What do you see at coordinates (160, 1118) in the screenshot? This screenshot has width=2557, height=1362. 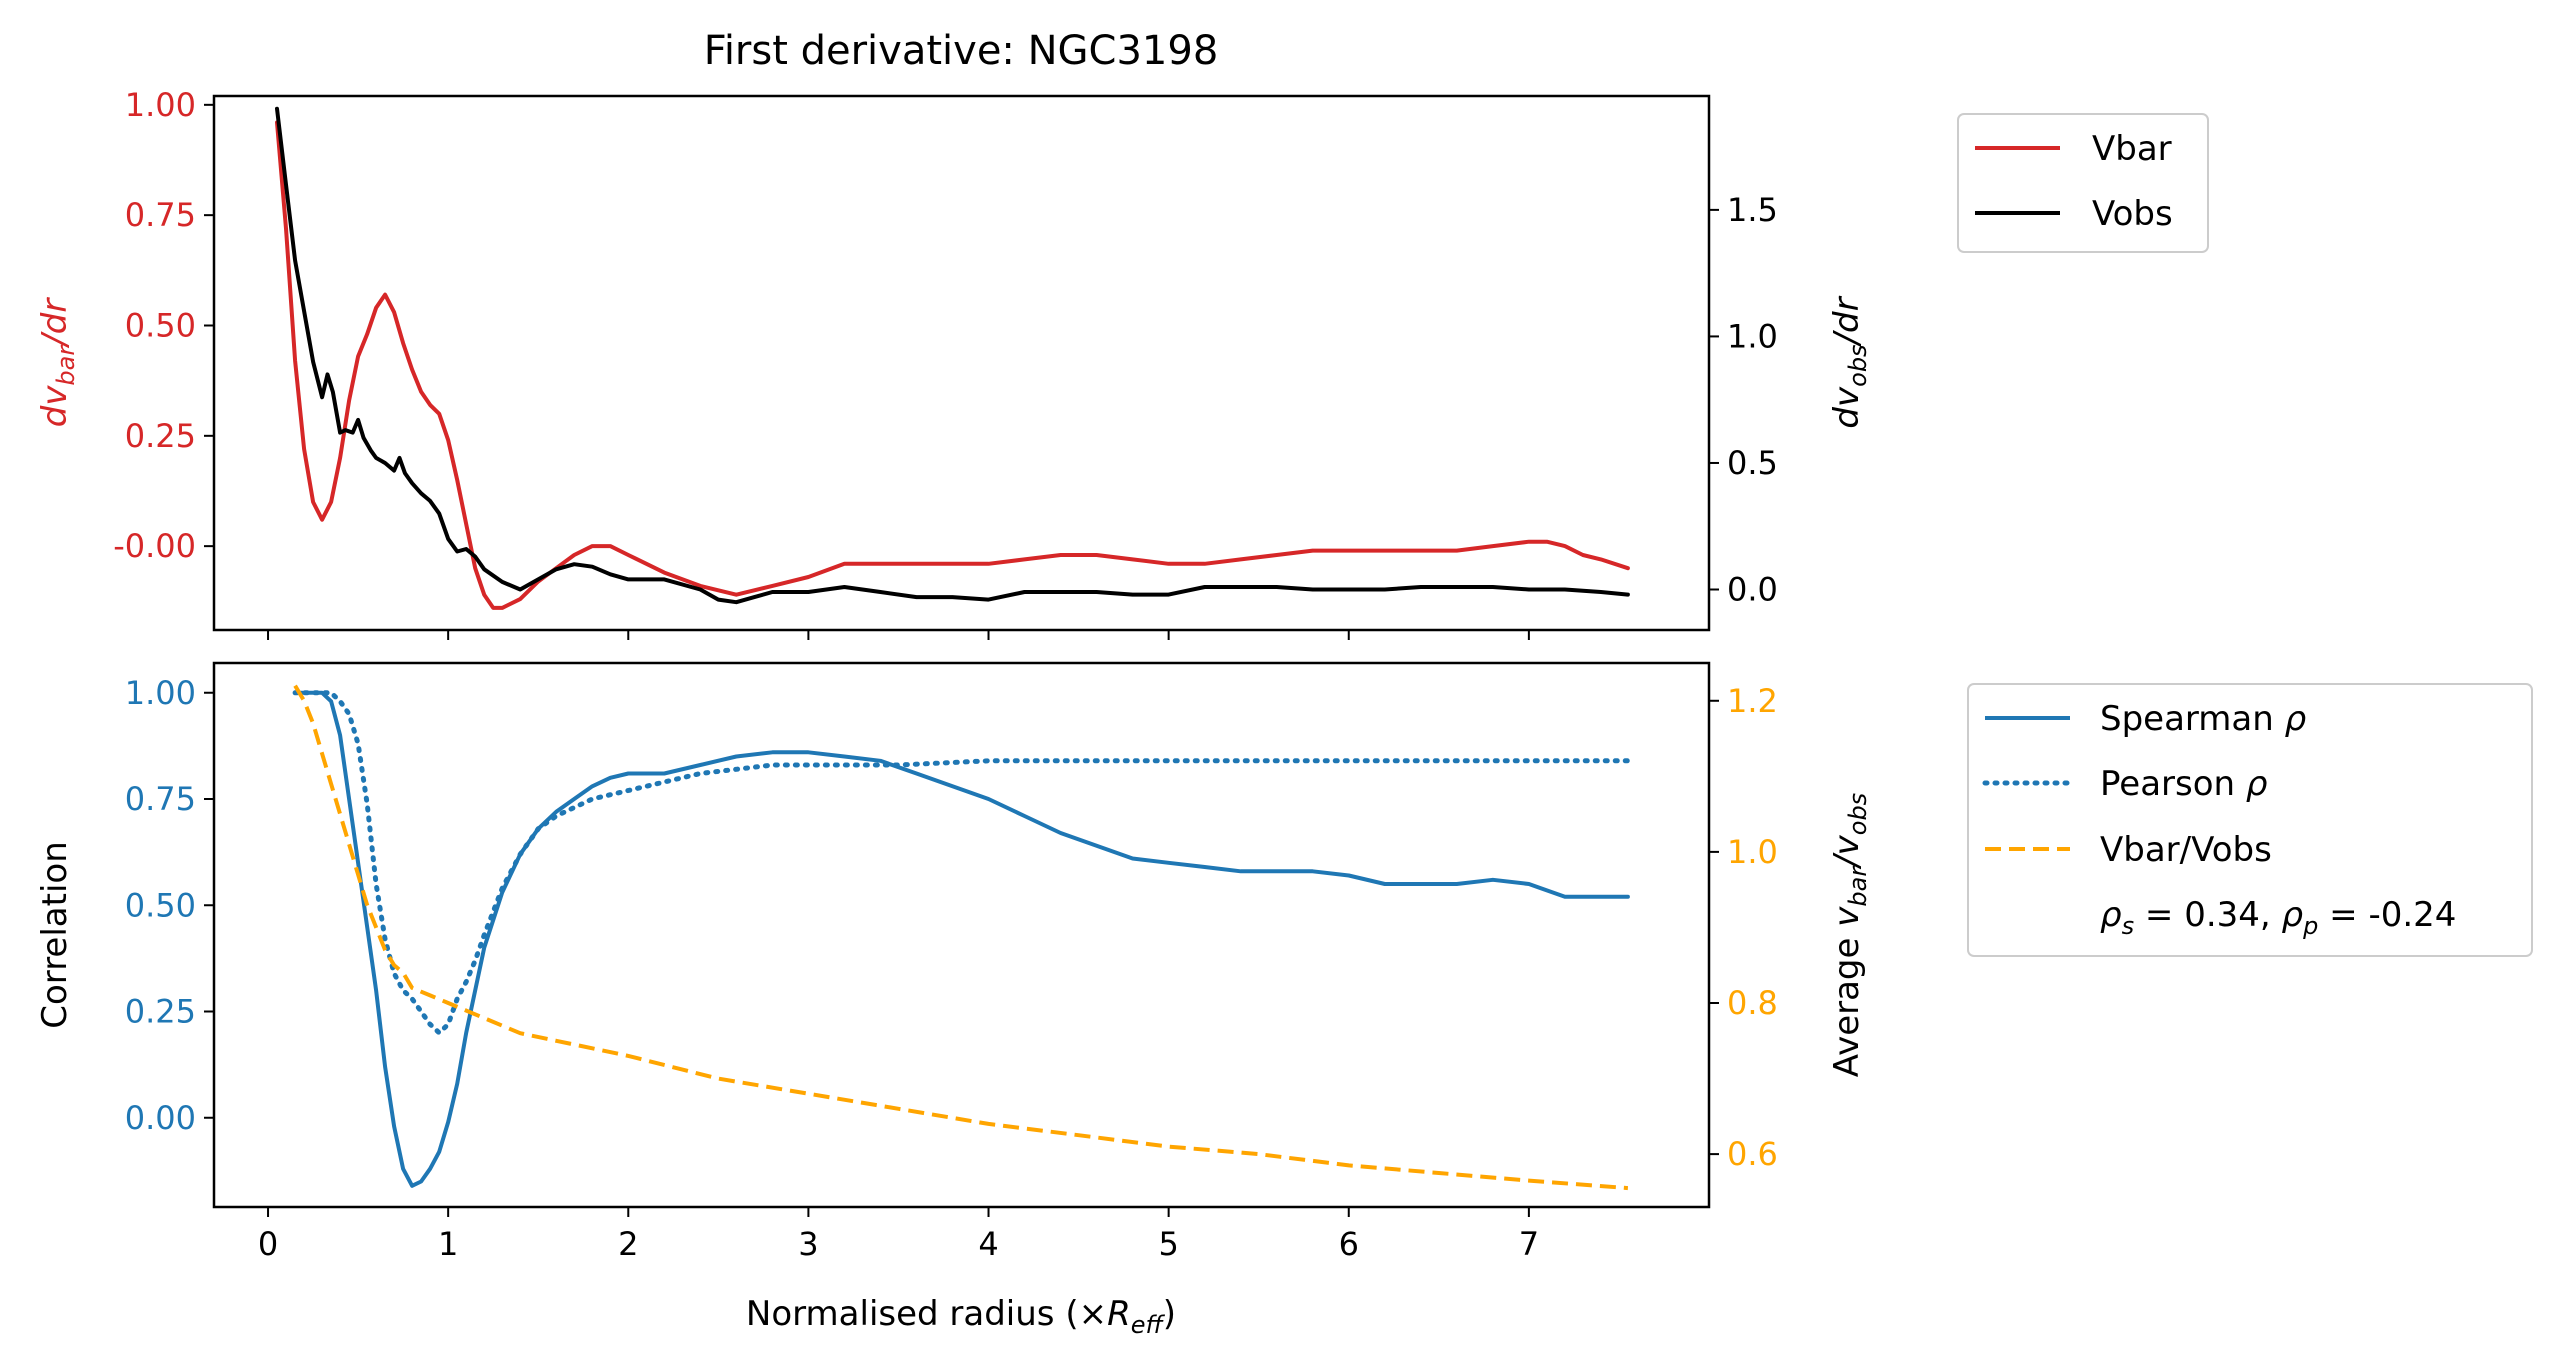 I see `y-left-tick-label: 0.00` at bounding box center [160, 1118].